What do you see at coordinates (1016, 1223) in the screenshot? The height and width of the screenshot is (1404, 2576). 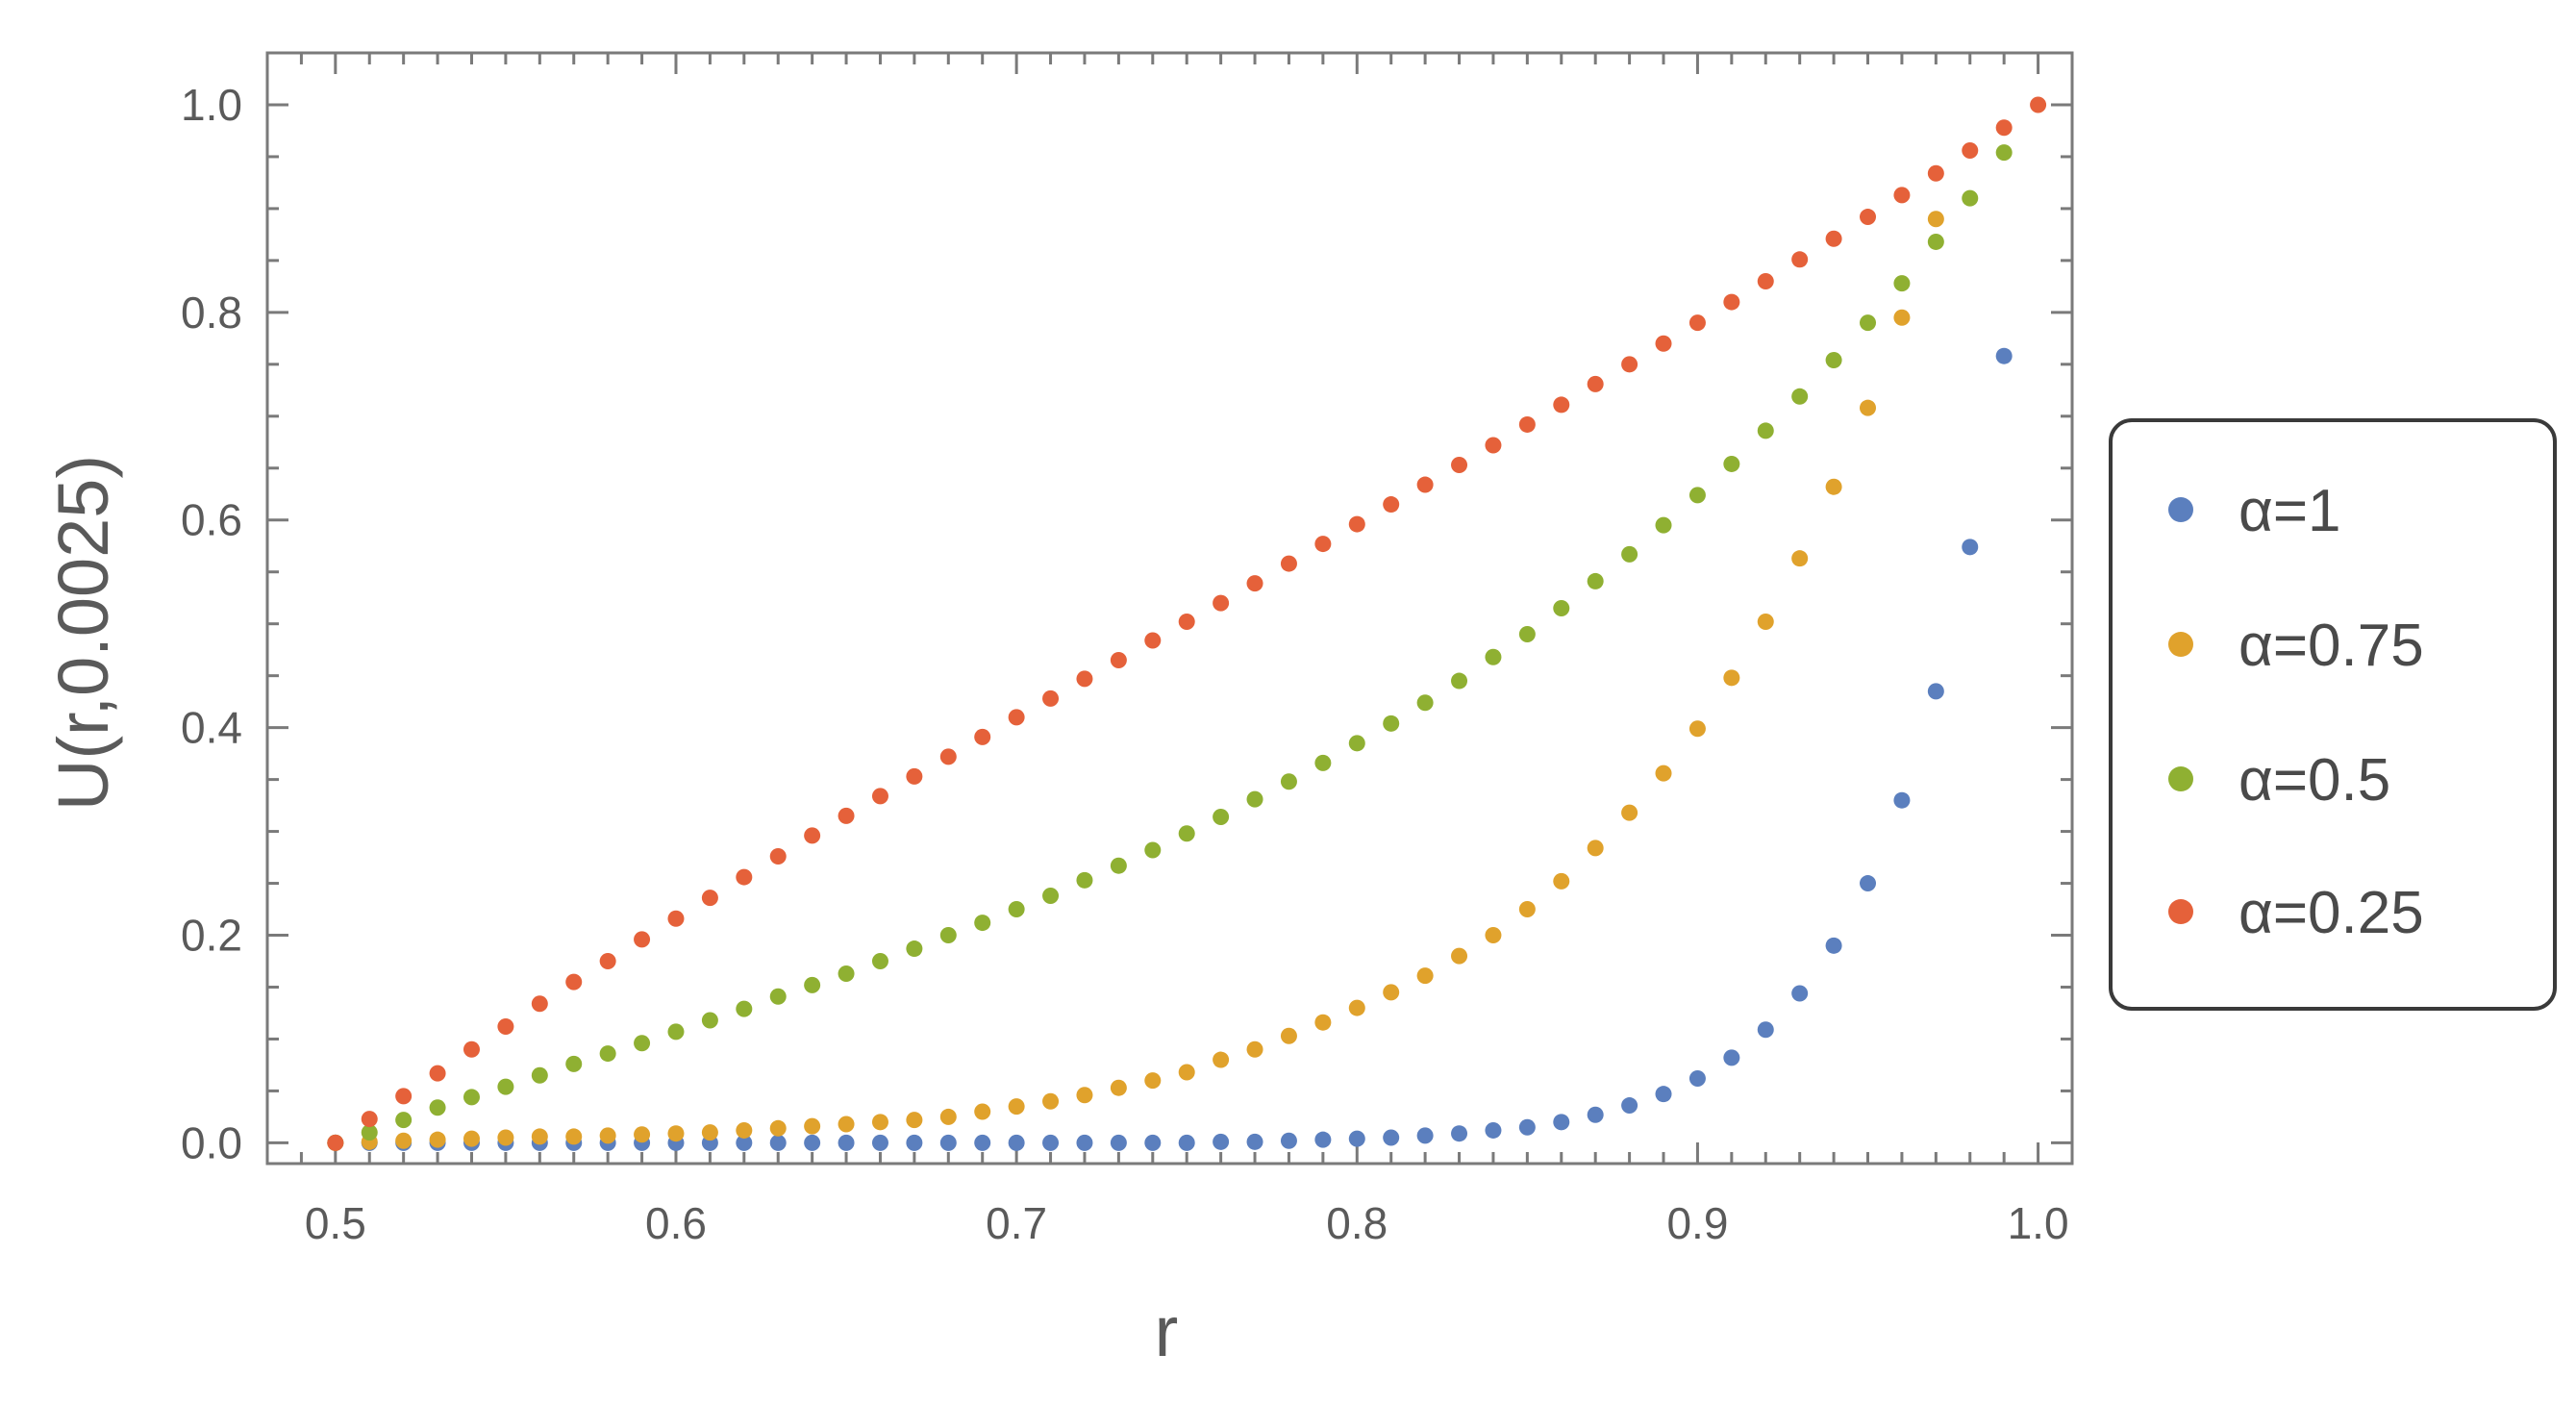 I see `x-tick-label: 0.7` at bounding box center [1016, 1223].